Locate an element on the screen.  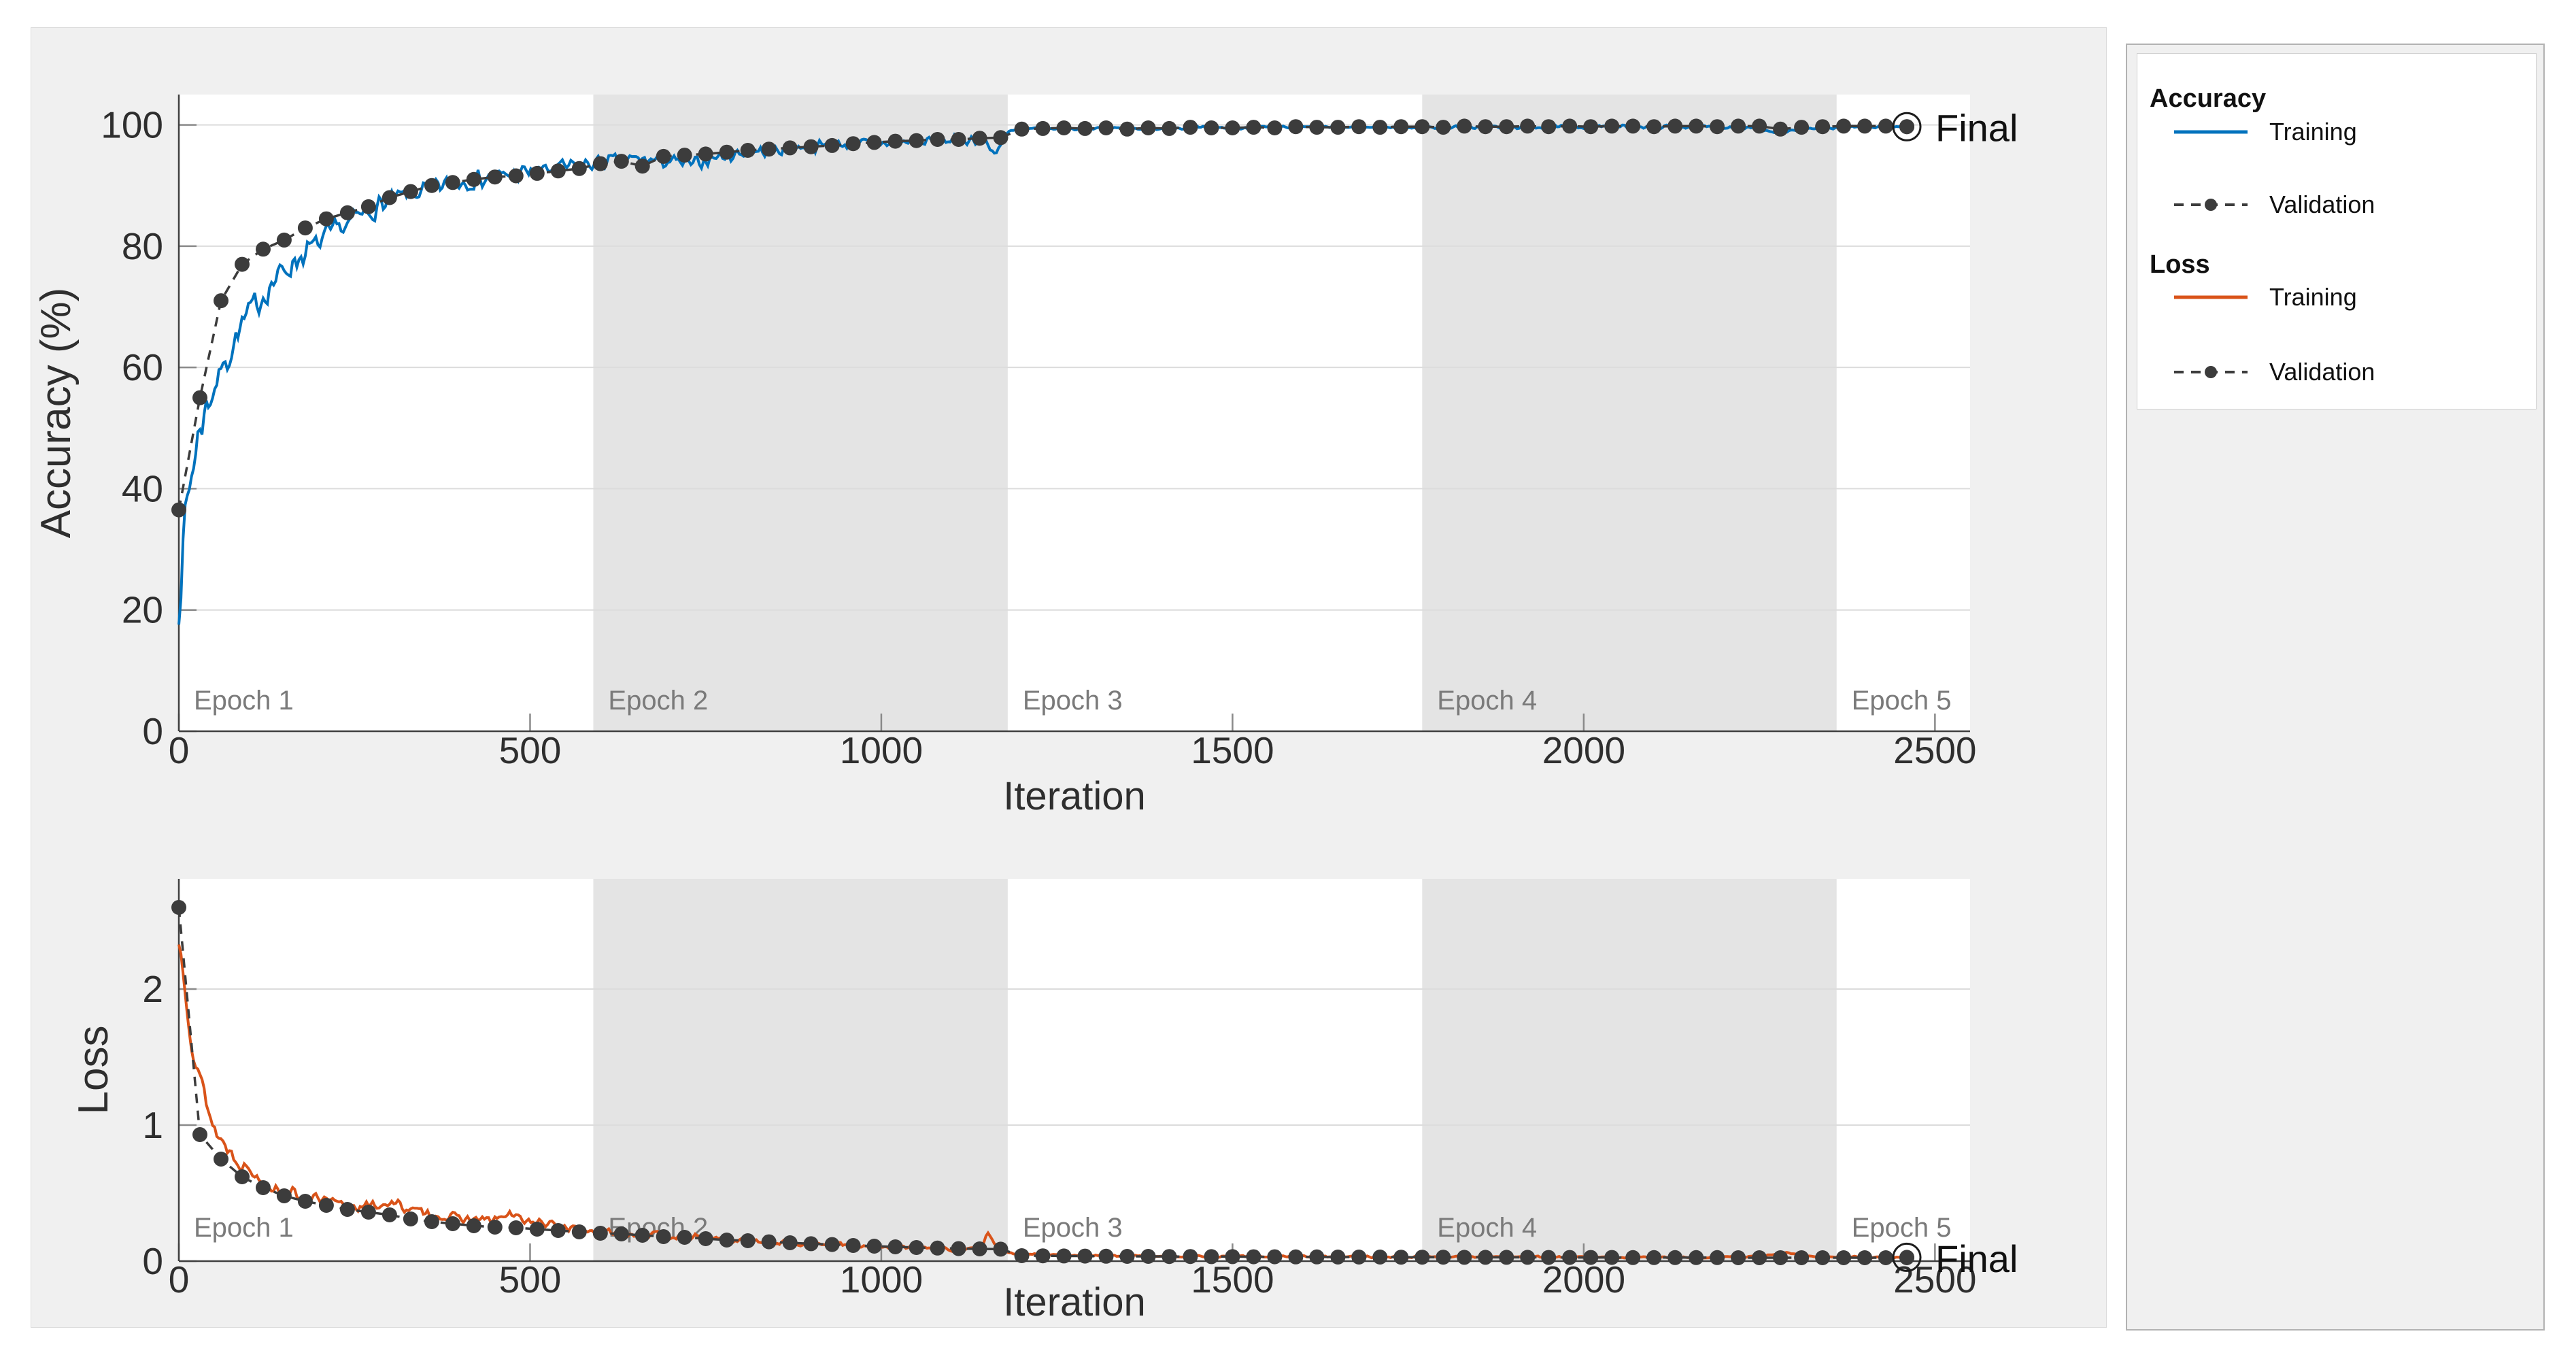
x-tick-label: 1000 is located at coordinates (881, 750).